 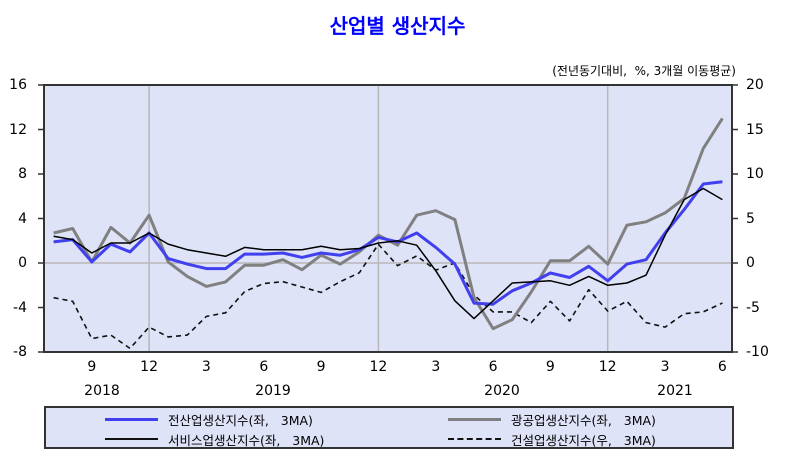 What do you see at coordinates (131, 439) in the screenshot?
I see `legend-swatch-black-line` at bounding box center [131, 439].